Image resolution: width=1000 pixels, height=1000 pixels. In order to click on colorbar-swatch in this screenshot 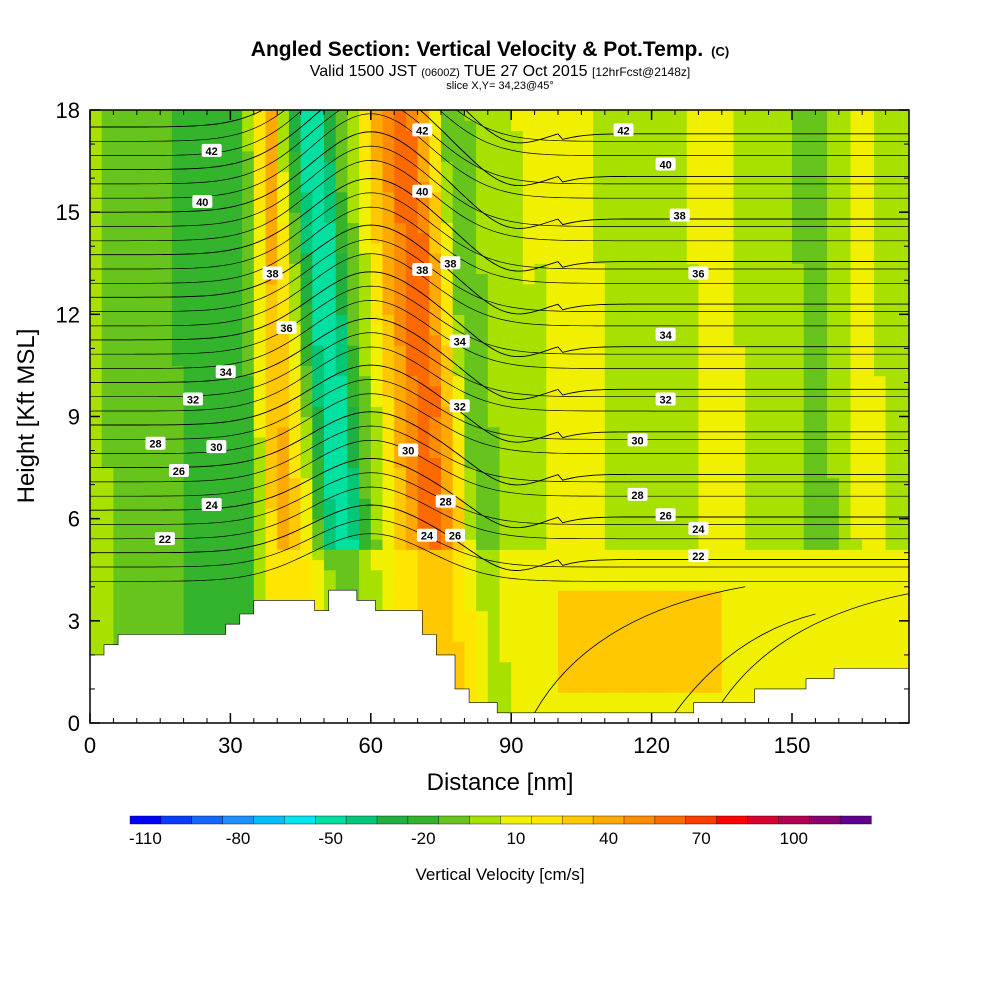, I will do `click(763, 820)`.